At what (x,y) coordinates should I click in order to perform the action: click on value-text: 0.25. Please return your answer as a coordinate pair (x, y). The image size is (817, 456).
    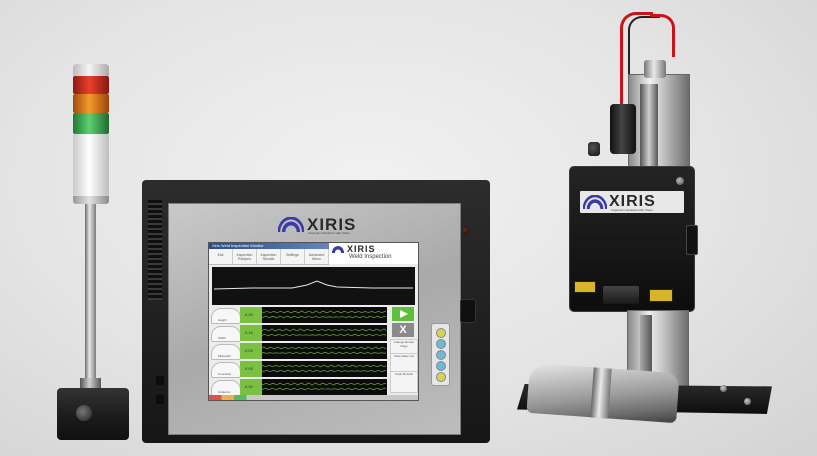
    Looking at the image, I should click on (249, 314).